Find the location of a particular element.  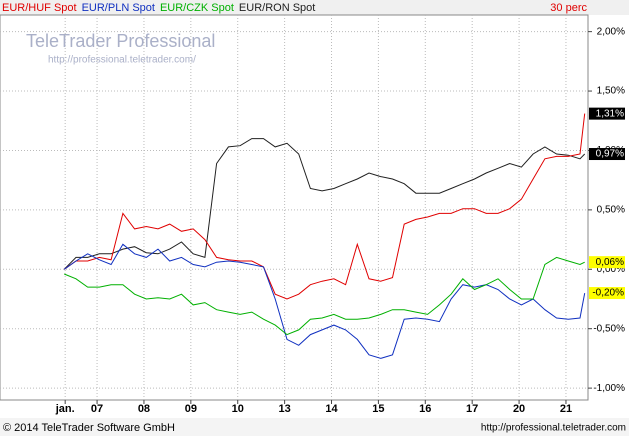

legend-entry: EUR/CZK Spot is located at coordinates (197, 8).